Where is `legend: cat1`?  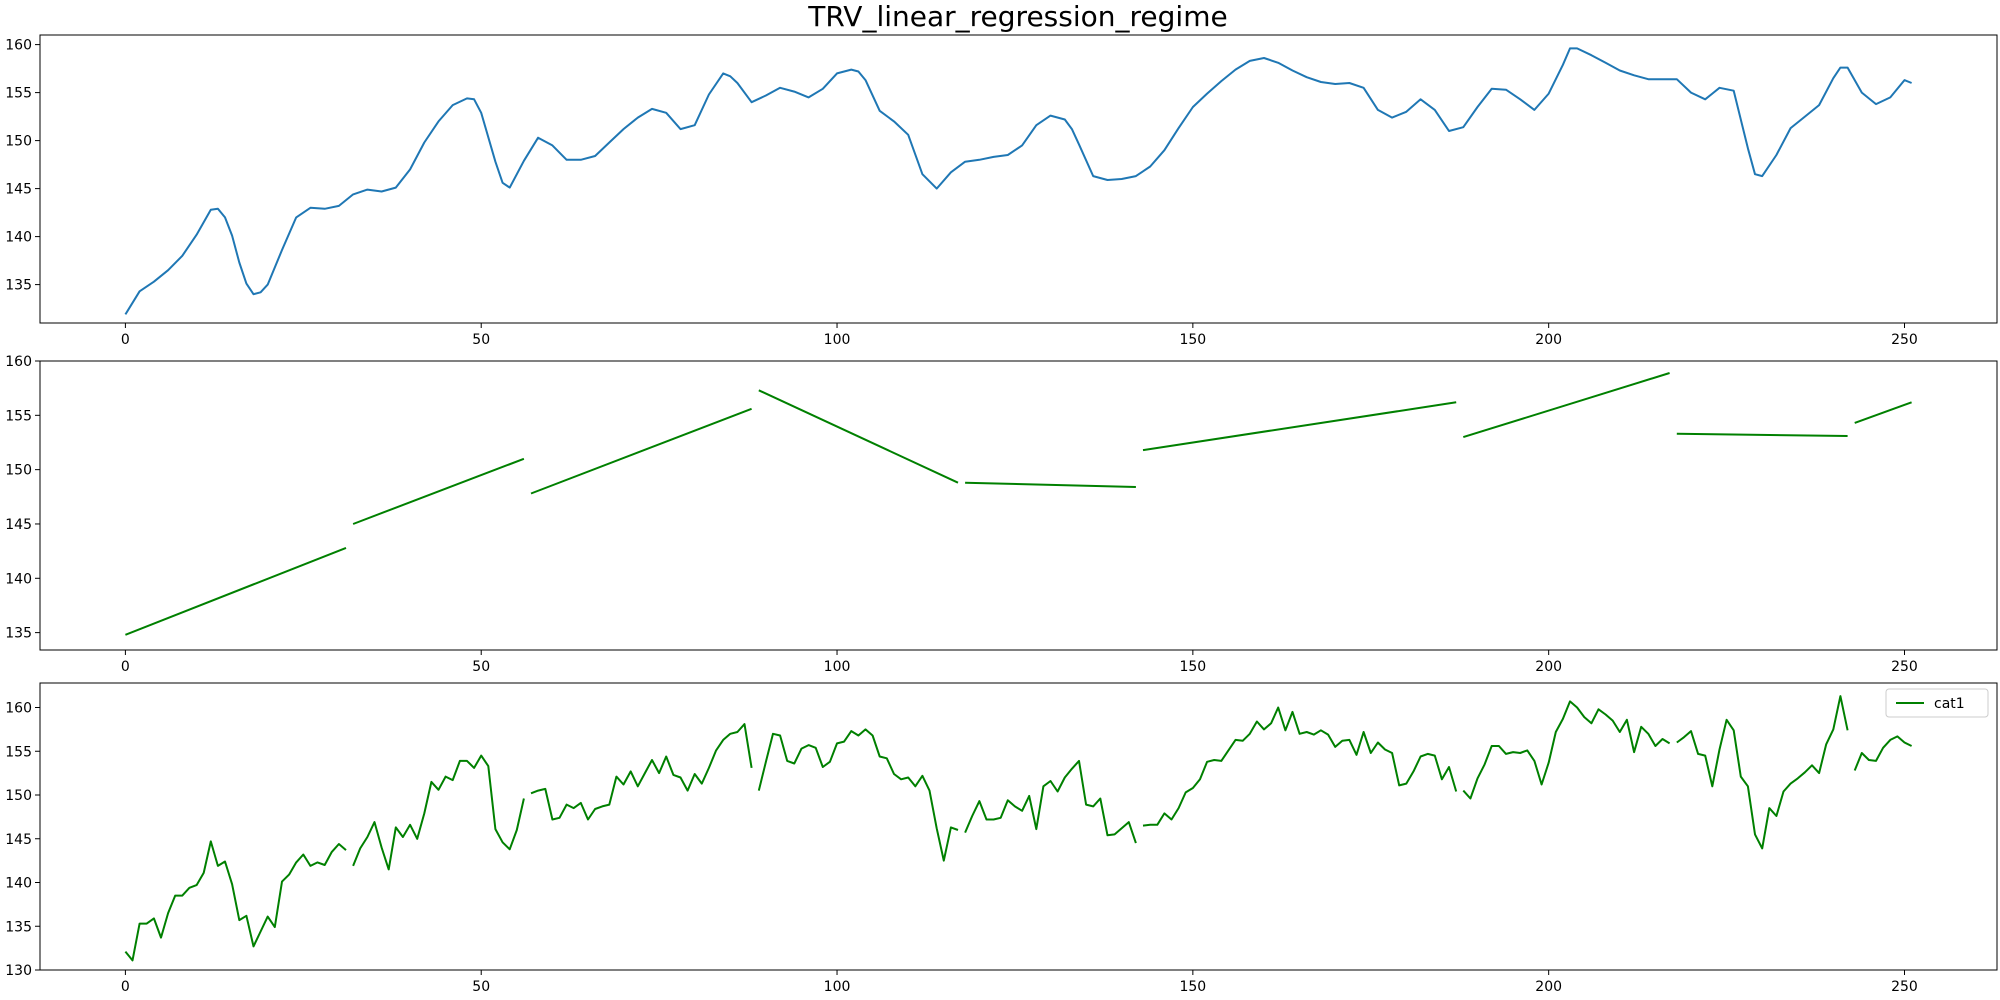
legend: cat1 is located at coordinates (1937, 703).